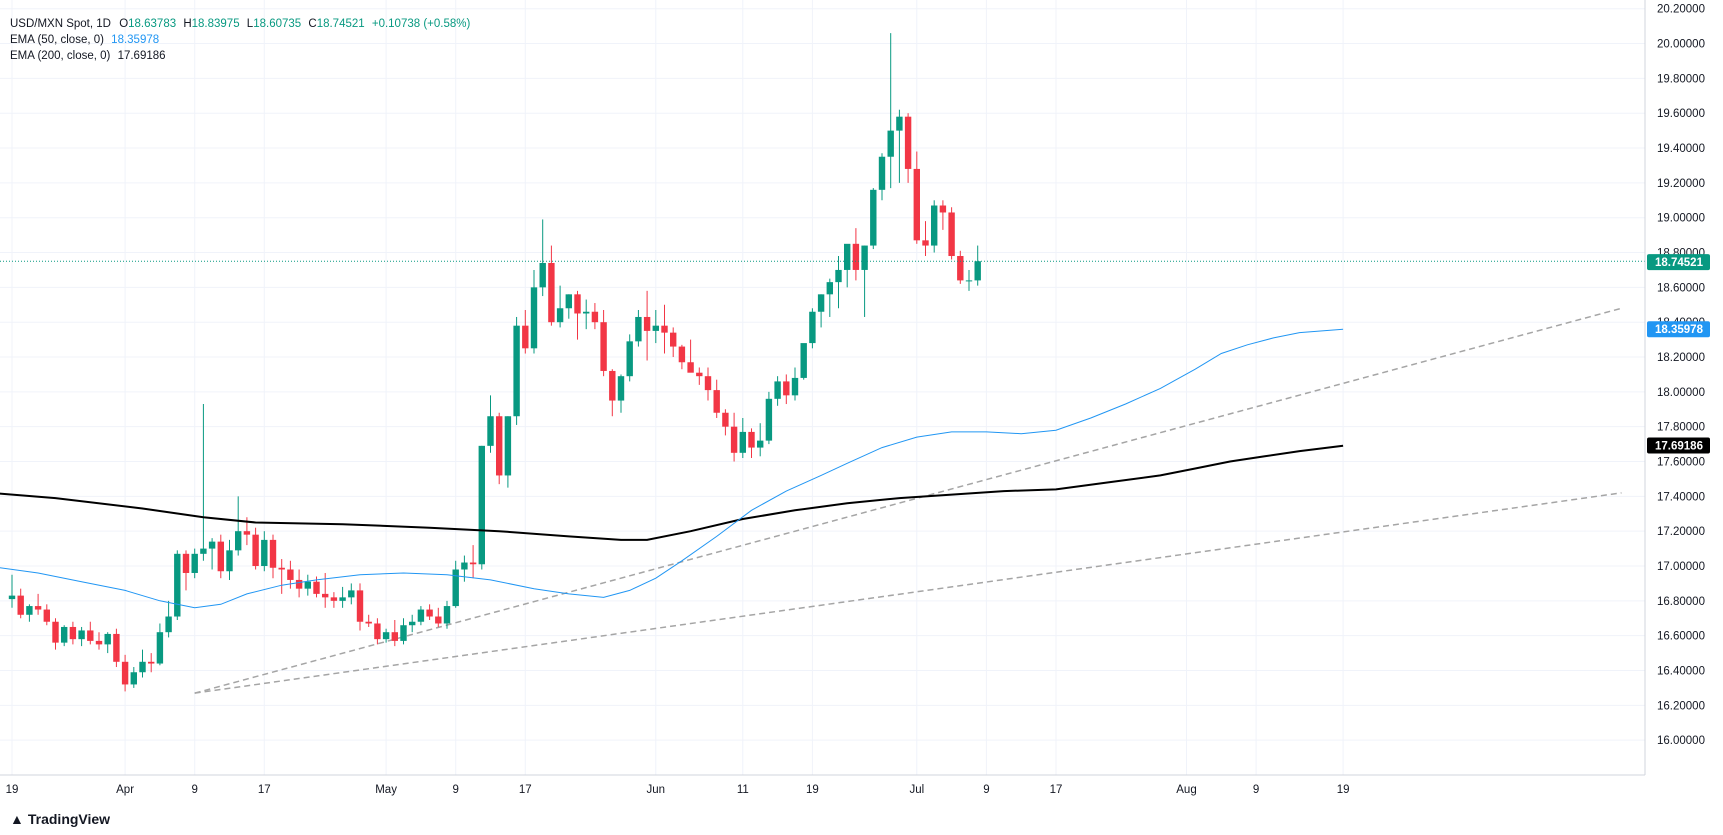  Describe the element at coordinates (60, 24) in the screenshot. I see `symbol-label: USD/MXN Spot, 1D` at that location.